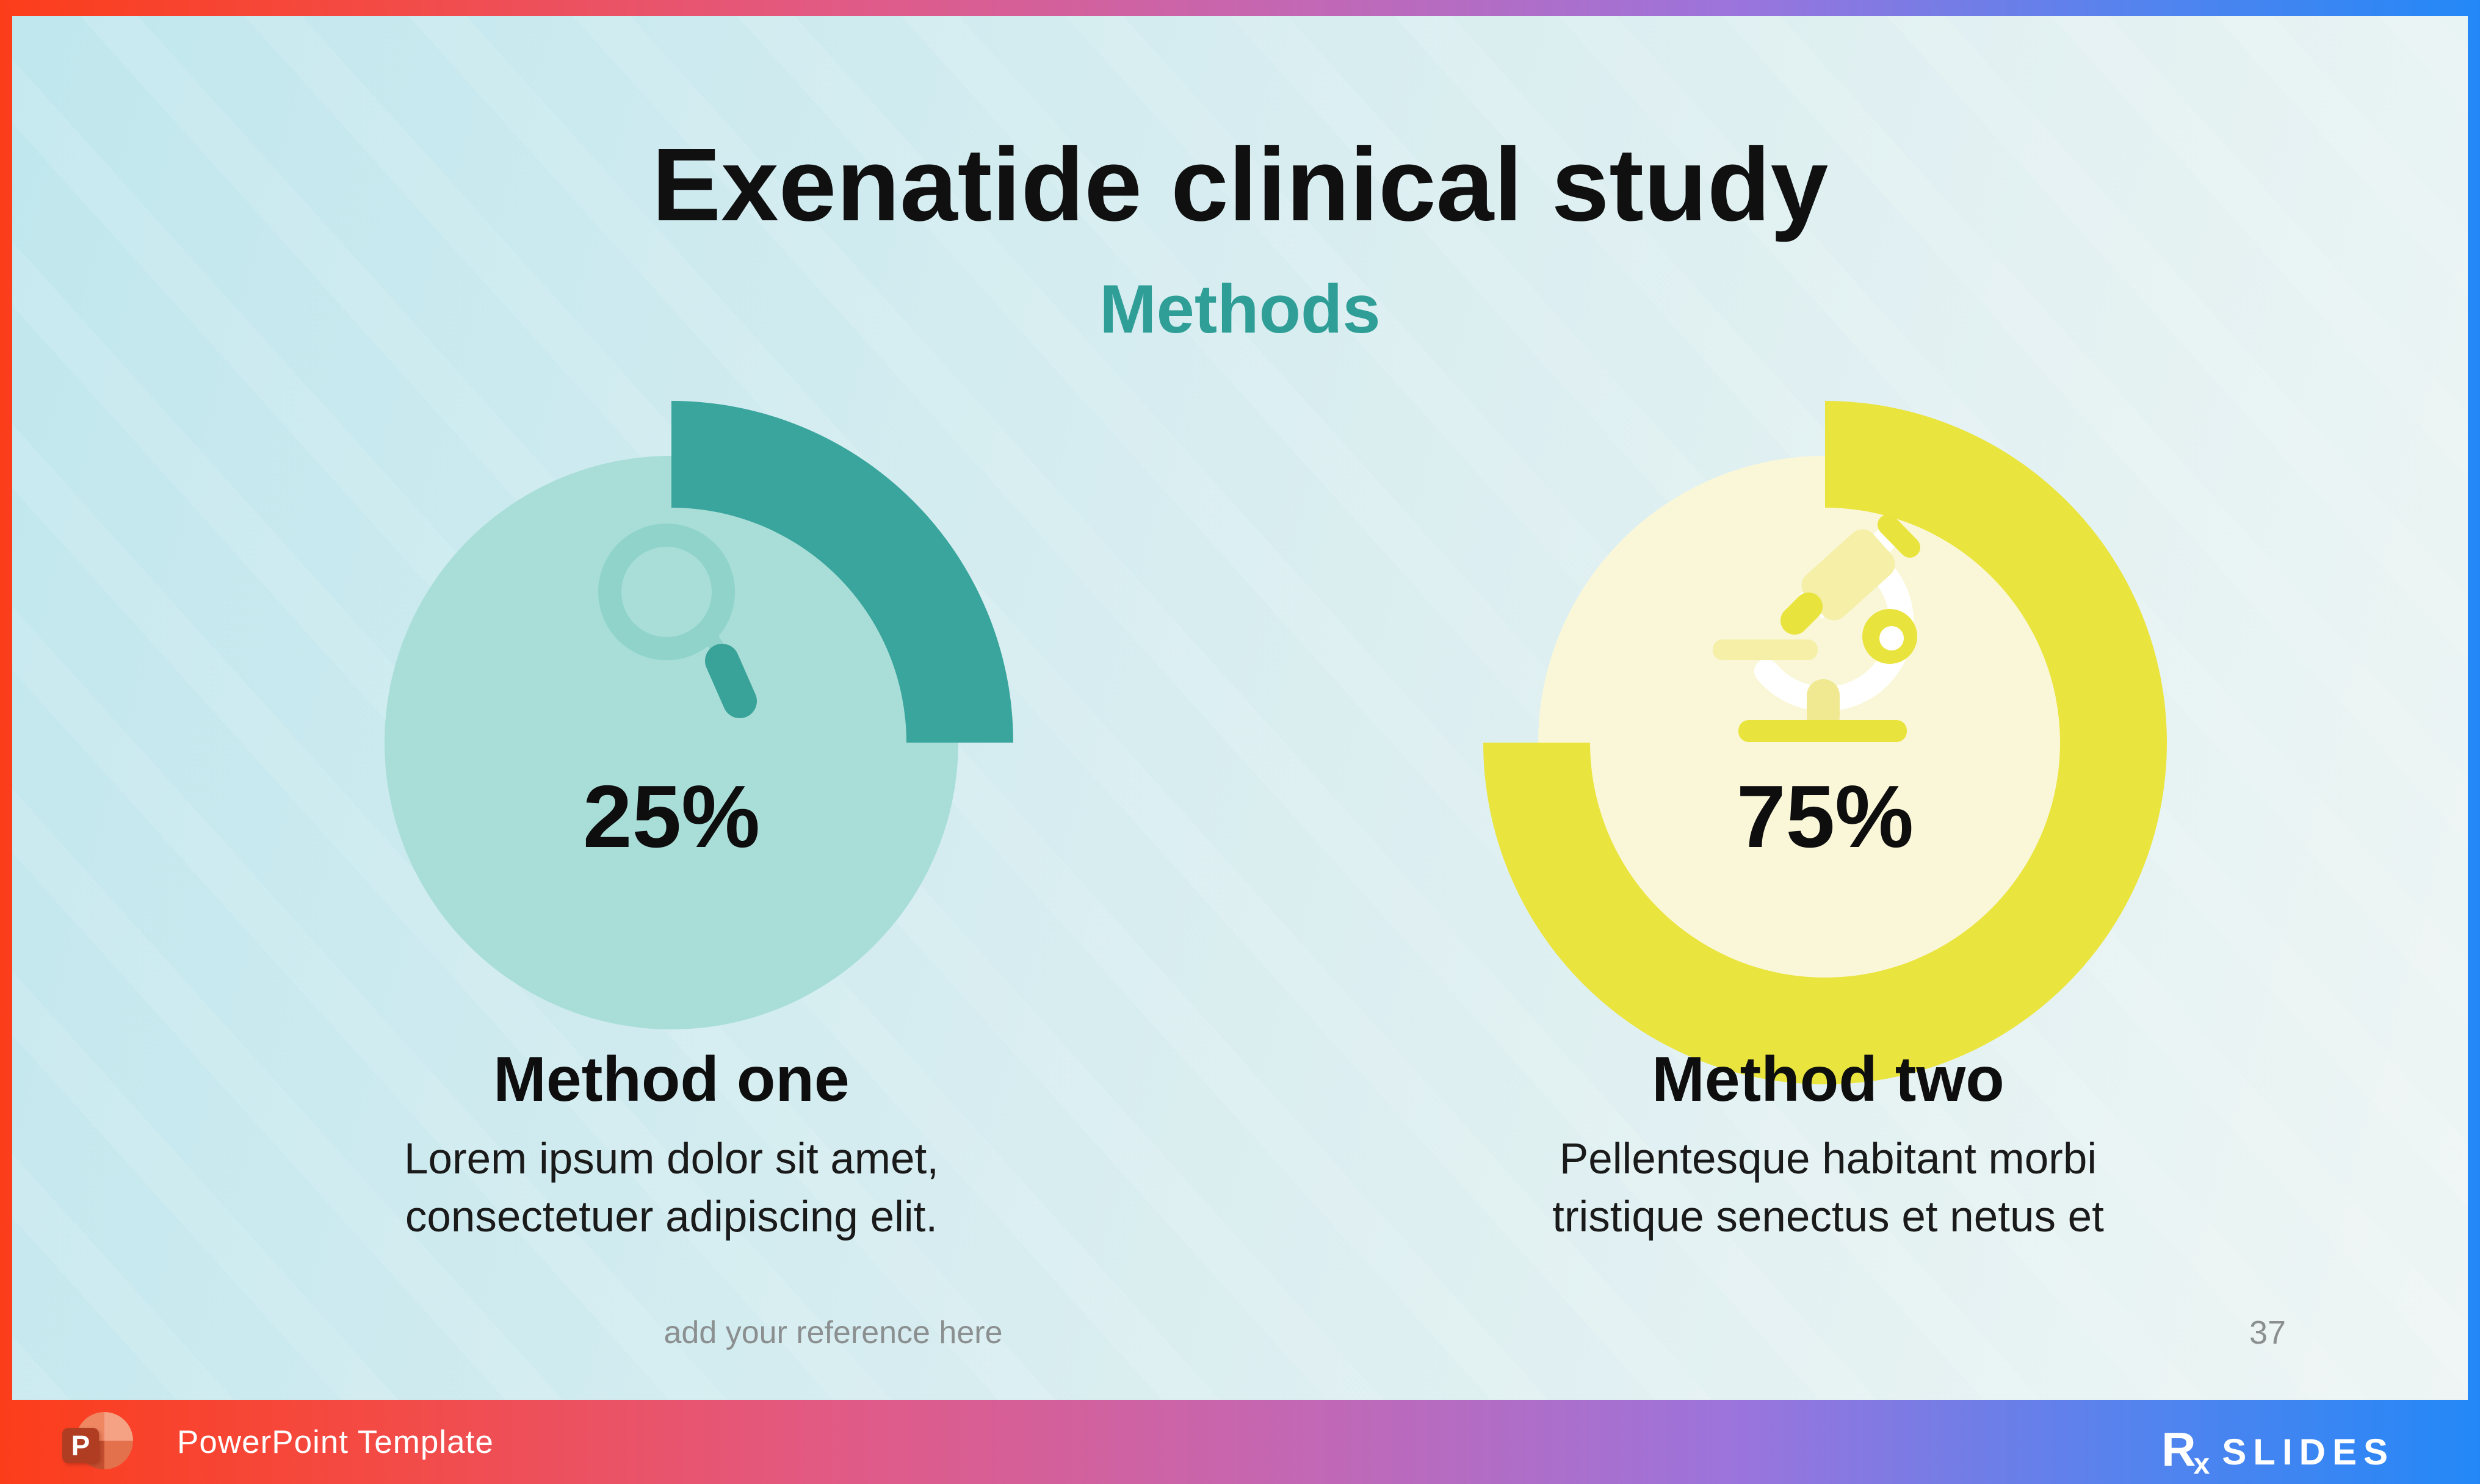 This screenshot has height=1484, width=2480. I want to click on powerpoint-template-label: PowerPoint Template, so click(336, 1442).